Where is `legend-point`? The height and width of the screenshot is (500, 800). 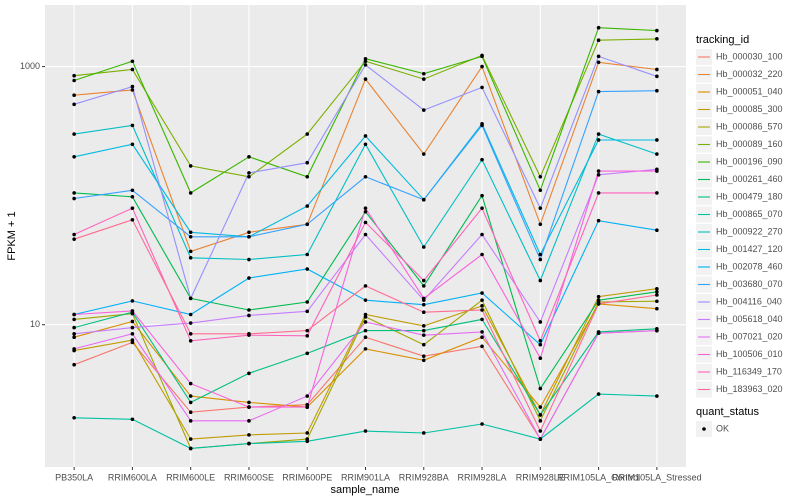 legend-point is located at coordinates (704, 429).